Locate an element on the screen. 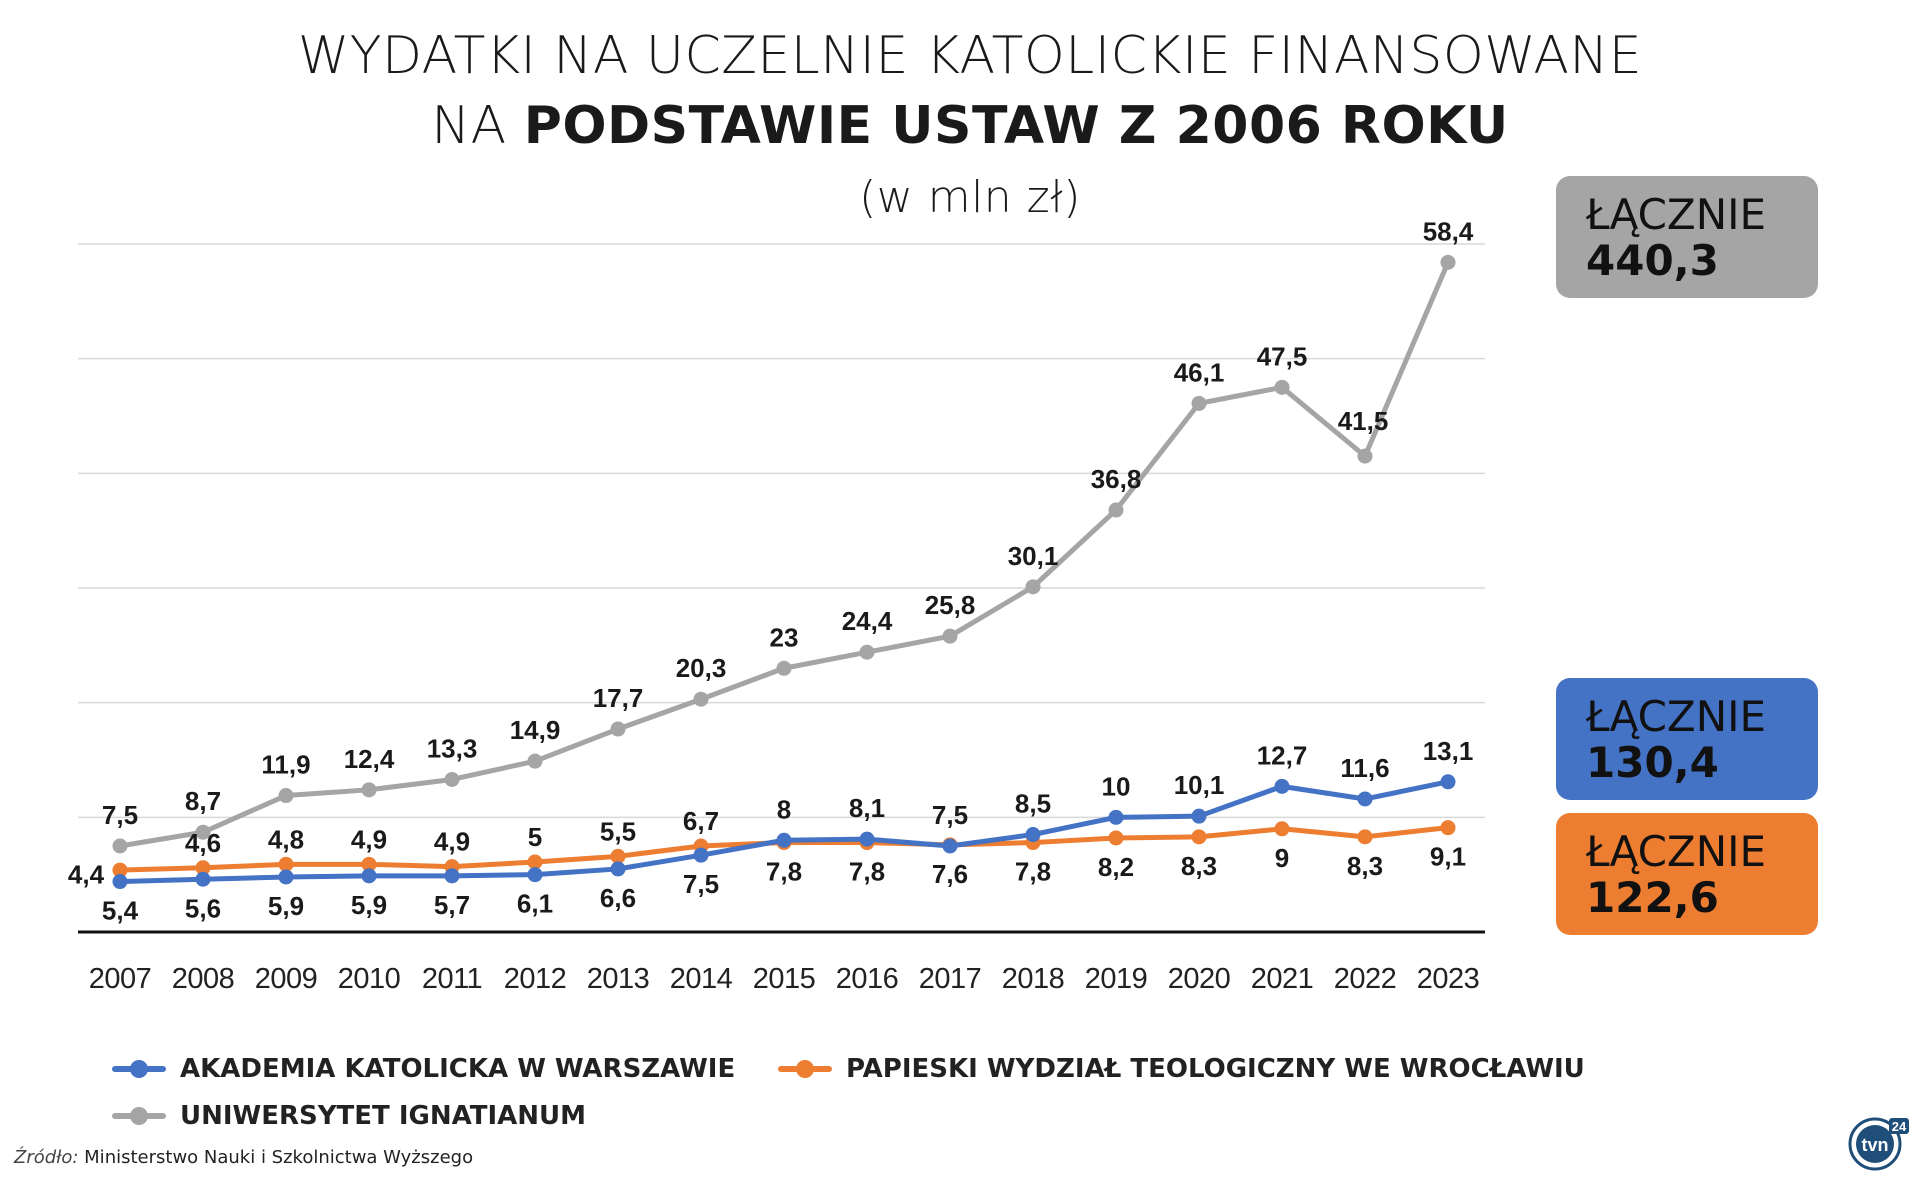  data-label: 8,3 is located at coordinates (1365, 866).